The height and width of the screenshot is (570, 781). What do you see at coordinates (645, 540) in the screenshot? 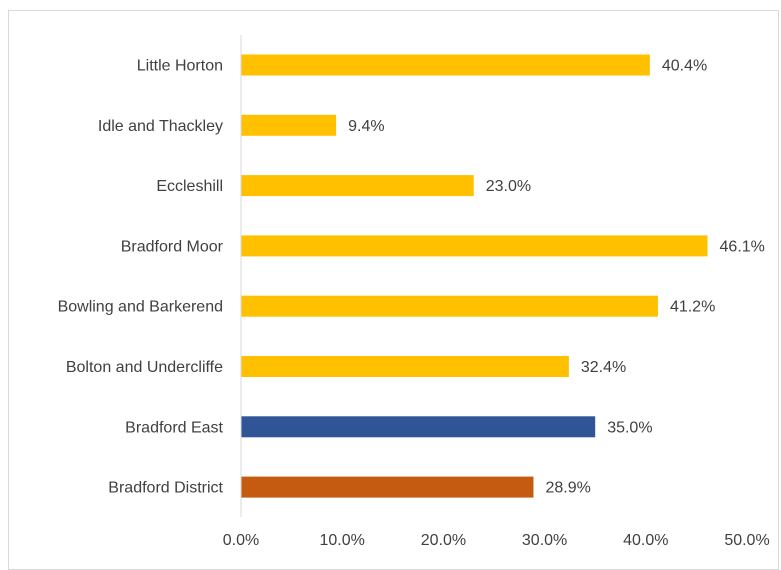
I see `x-tick-label: 40.0%` at bounding box center [645, 540].